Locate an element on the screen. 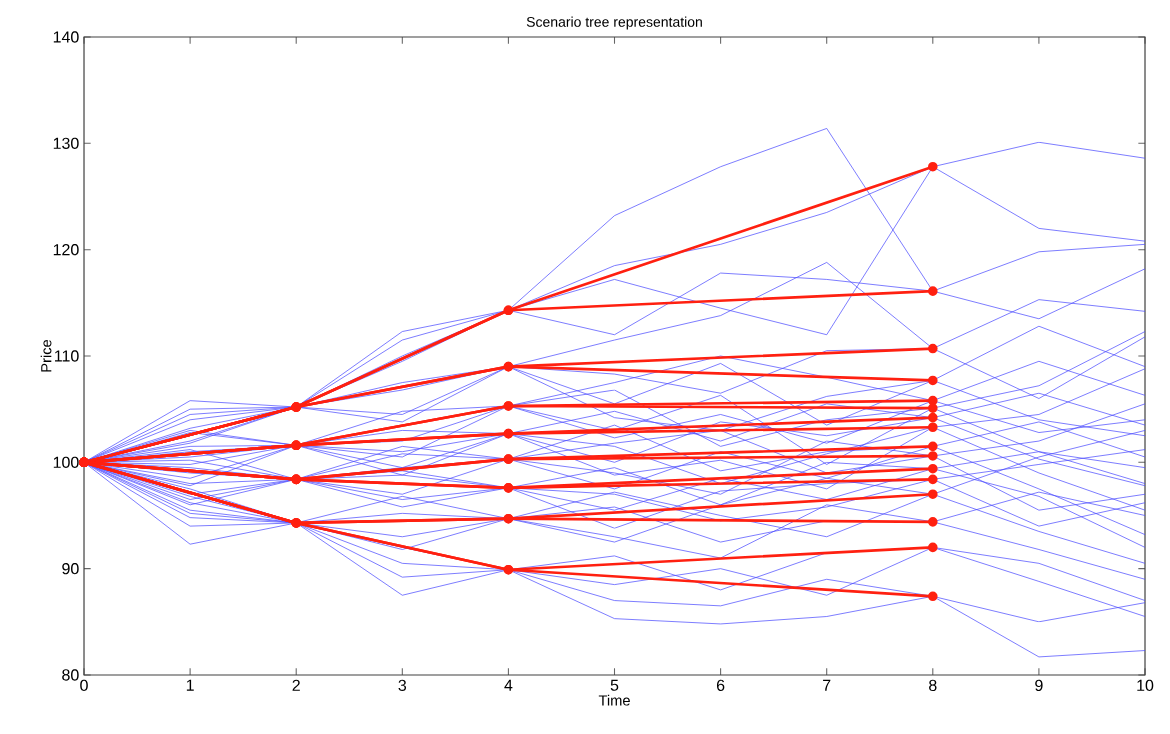 This screenshot has width=1170, height=734. x-tick-label: 10 is located at coordinates (1145, 685).